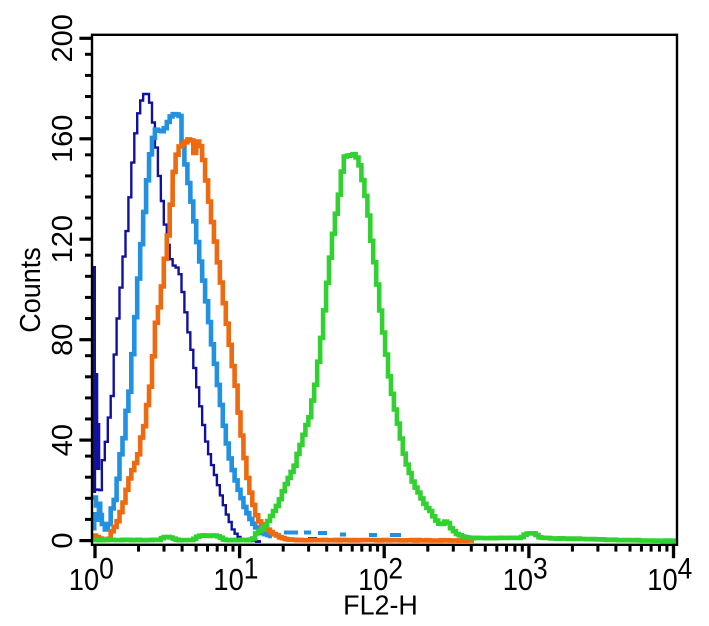 The image size is (709, 626). Describe the element at coordinates (30, 289) in the screenshot. I see `svg-text: Counts` at that location.